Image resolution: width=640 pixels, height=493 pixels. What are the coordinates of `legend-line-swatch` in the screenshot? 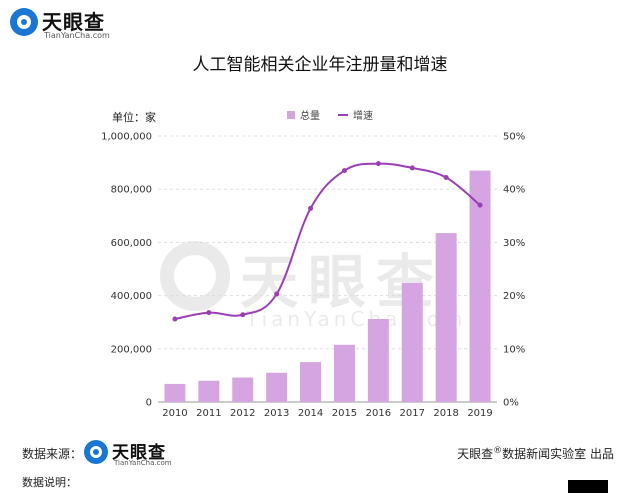 It's located at (343, 114).